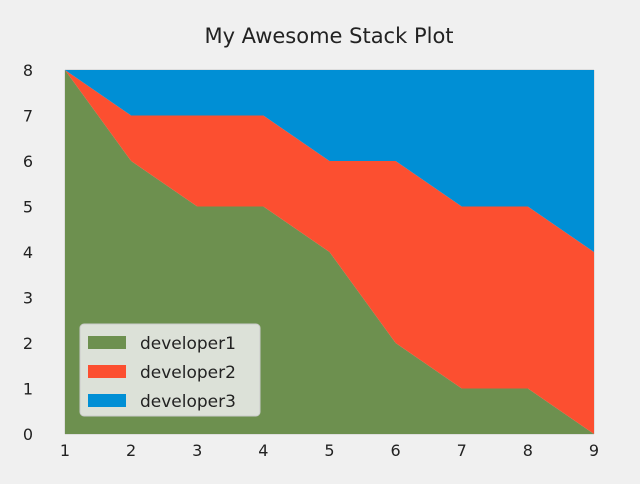 This screenshot has width=640, height=484. What do you see at coordinates (28, 161) in the screenshot?
I see `y-tick-label: 6` at bounding box center [28, 161].